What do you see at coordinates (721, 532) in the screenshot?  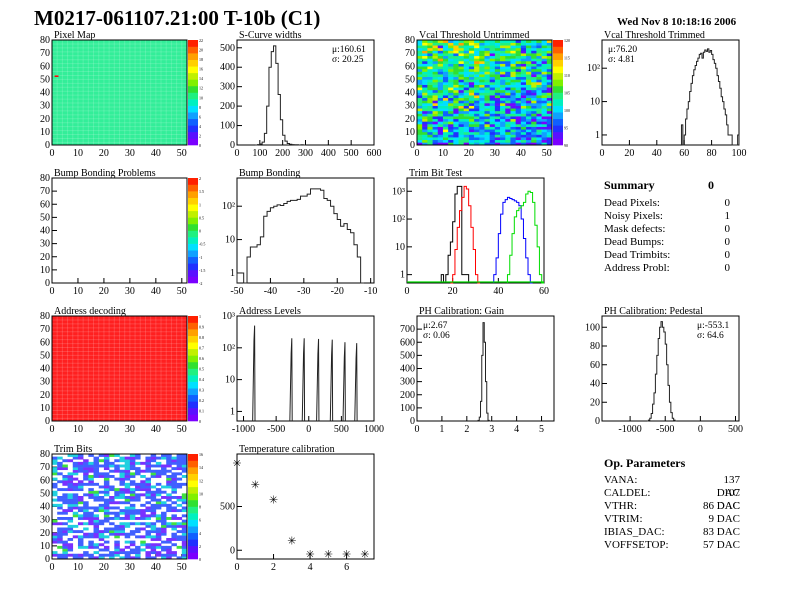 I see `param-value: 83 DAC` at bounding box center [721, 532].